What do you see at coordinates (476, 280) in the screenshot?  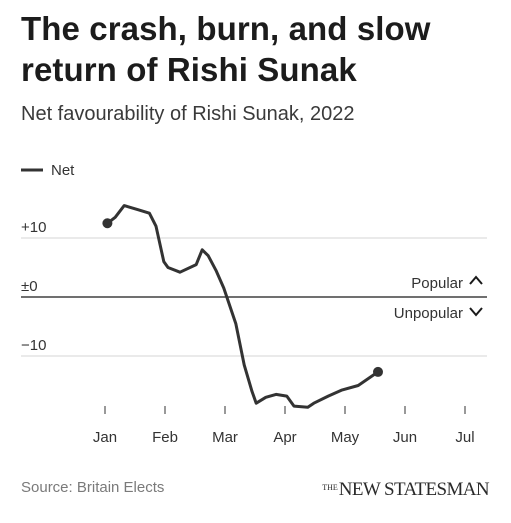 I see `chevron-up-icon` at bounding box center [476, 280].